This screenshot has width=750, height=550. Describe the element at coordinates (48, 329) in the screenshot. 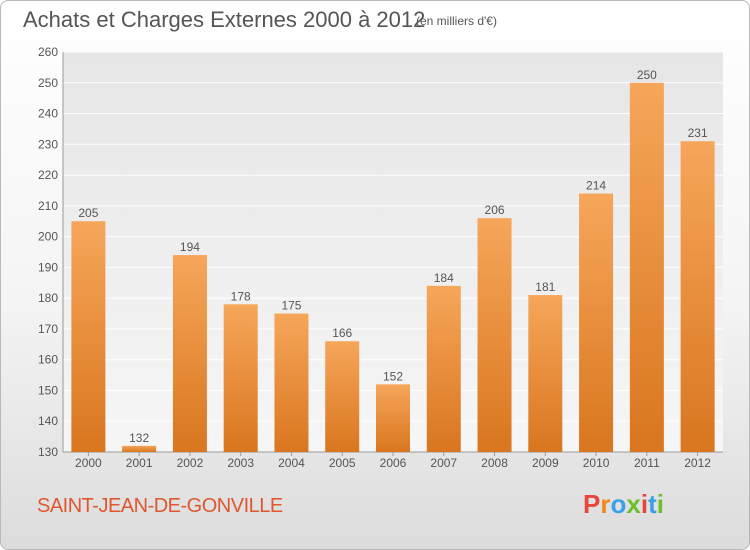

I see `y-tick-label: 170` at that location.